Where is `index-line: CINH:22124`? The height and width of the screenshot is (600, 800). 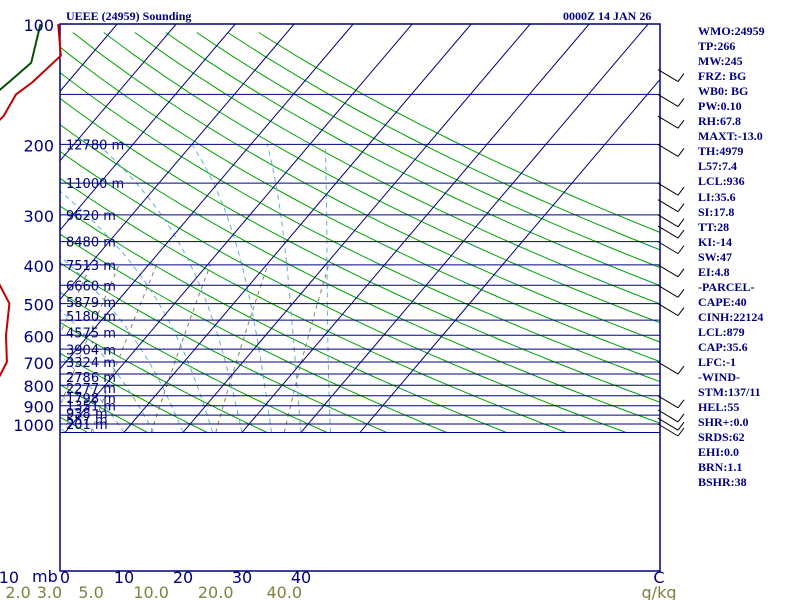 index-line: CINH:22124 is located at coordinates (731, 316).